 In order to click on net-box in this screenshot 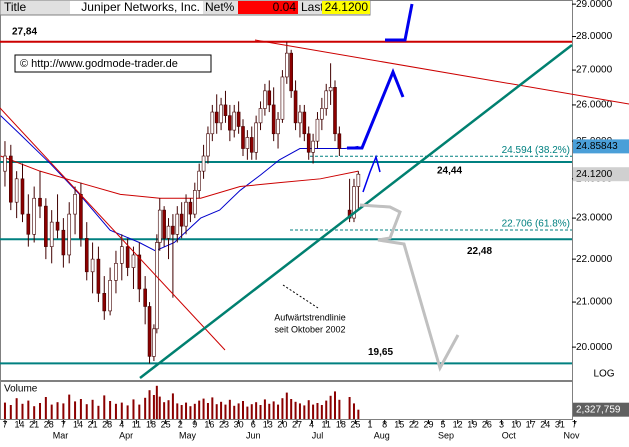, I will do `click(268, 7)`.